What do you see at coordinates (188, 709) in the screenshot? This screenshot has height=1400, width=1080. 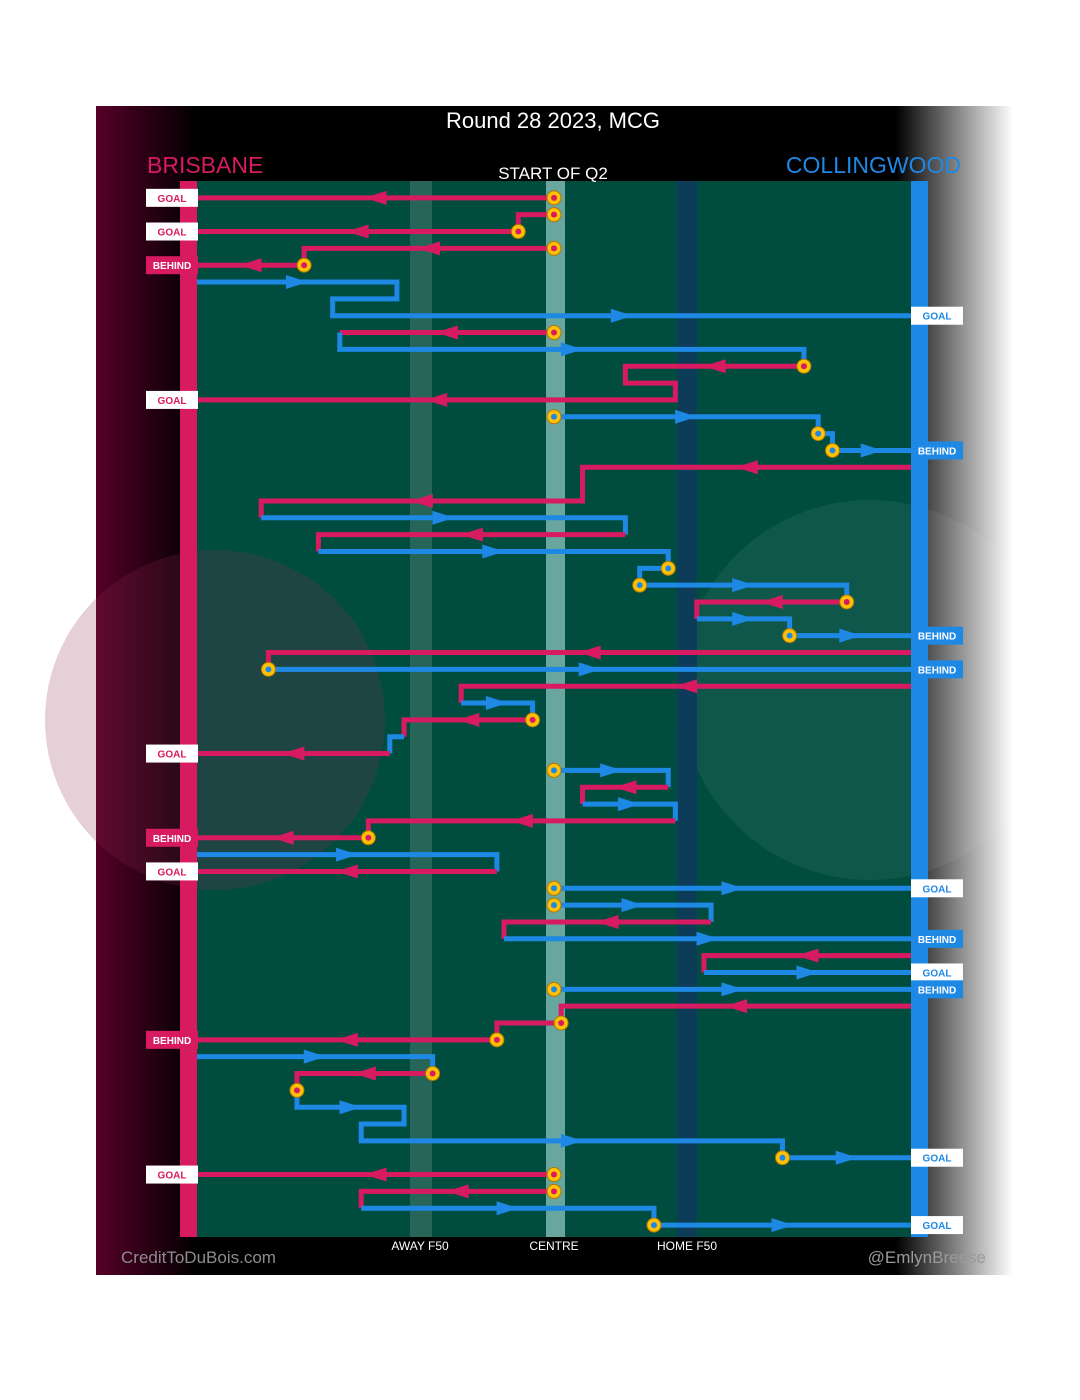 I see `away-goal-bar` at bounding box center [188, 709].